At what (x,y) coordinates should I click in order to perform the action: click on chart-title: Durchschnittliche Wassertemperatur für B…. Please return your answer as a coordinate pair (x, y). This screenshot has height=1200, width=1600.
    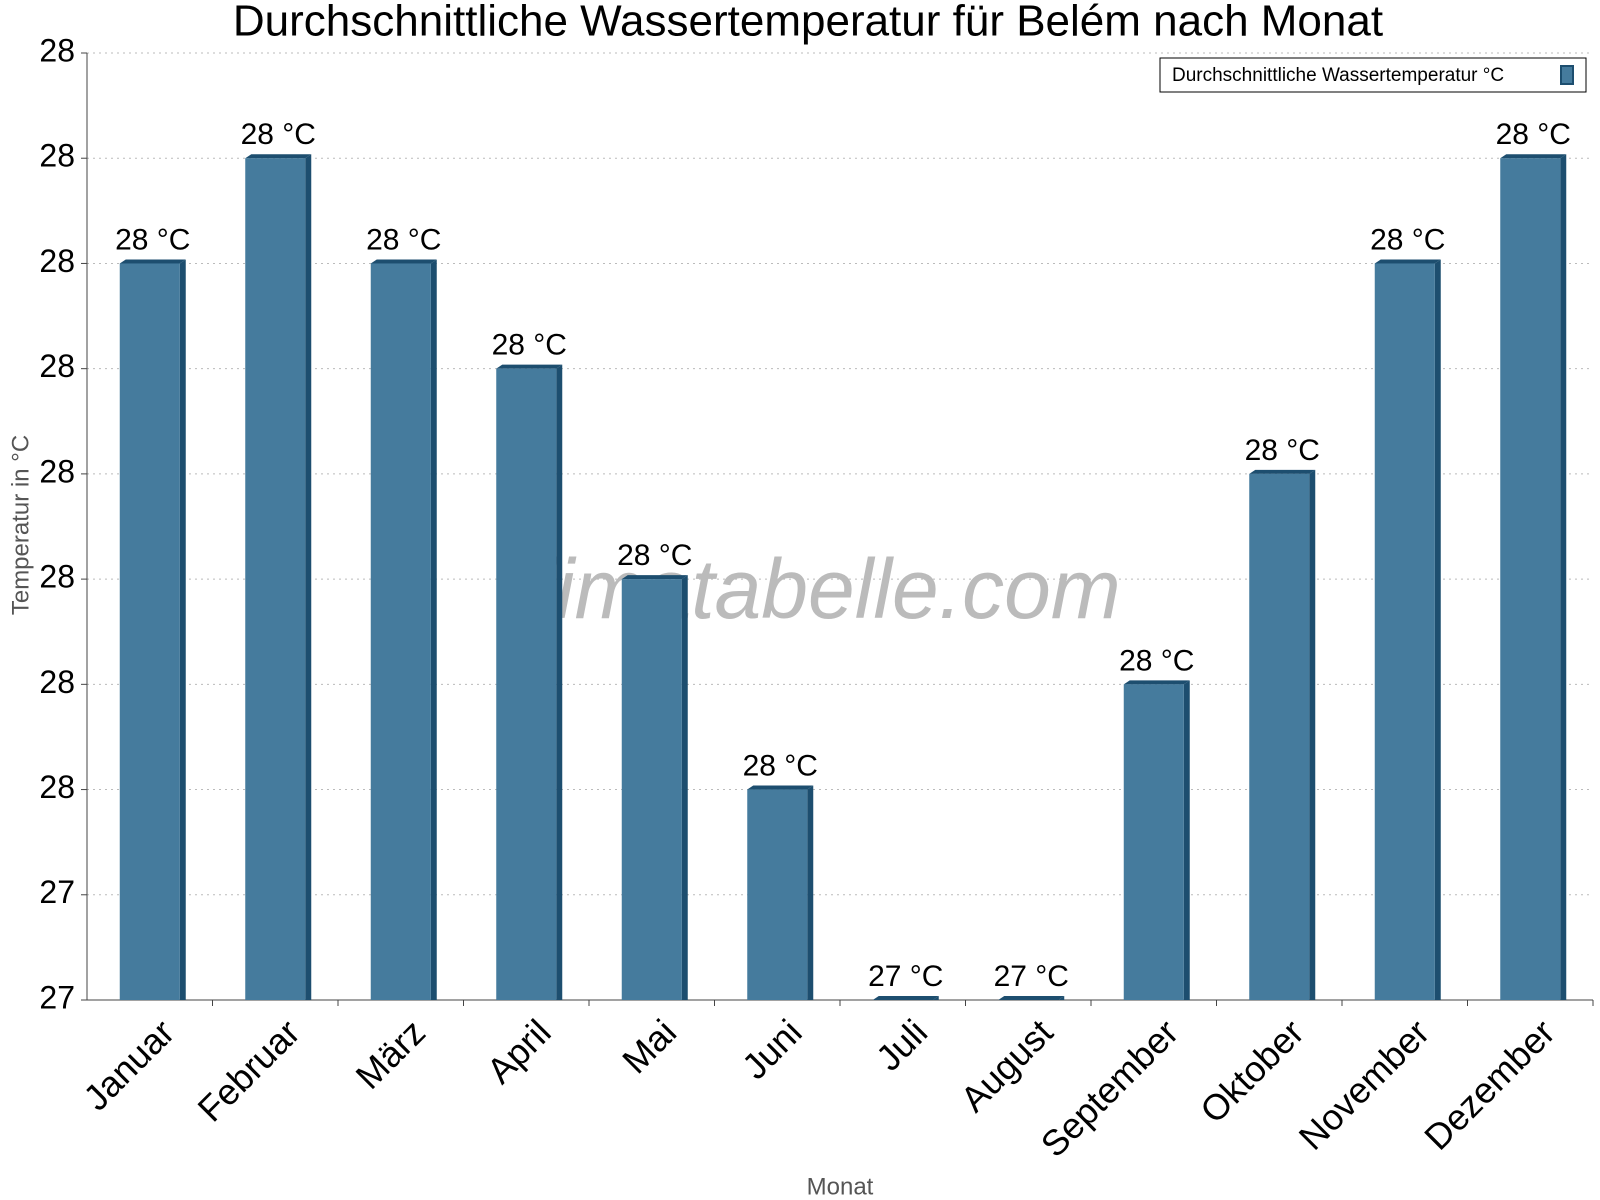
    Looking at the image, I should click on (808, 23).